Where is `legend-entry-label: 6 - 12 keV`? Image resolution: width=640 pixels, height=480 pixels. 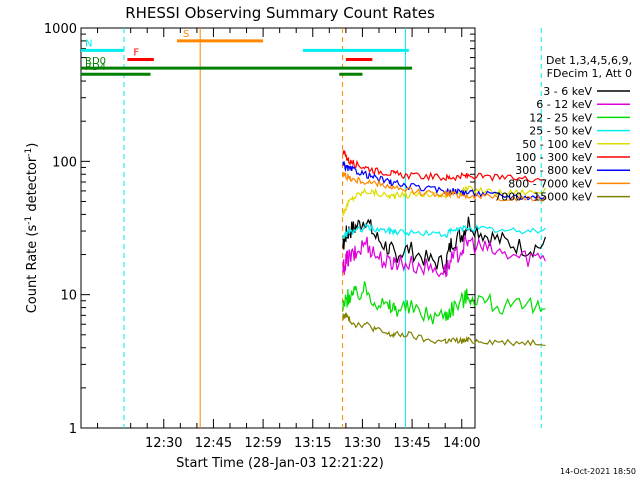
legend-entry-label: 6 - 12 keV is located at coordinates (564, 104).